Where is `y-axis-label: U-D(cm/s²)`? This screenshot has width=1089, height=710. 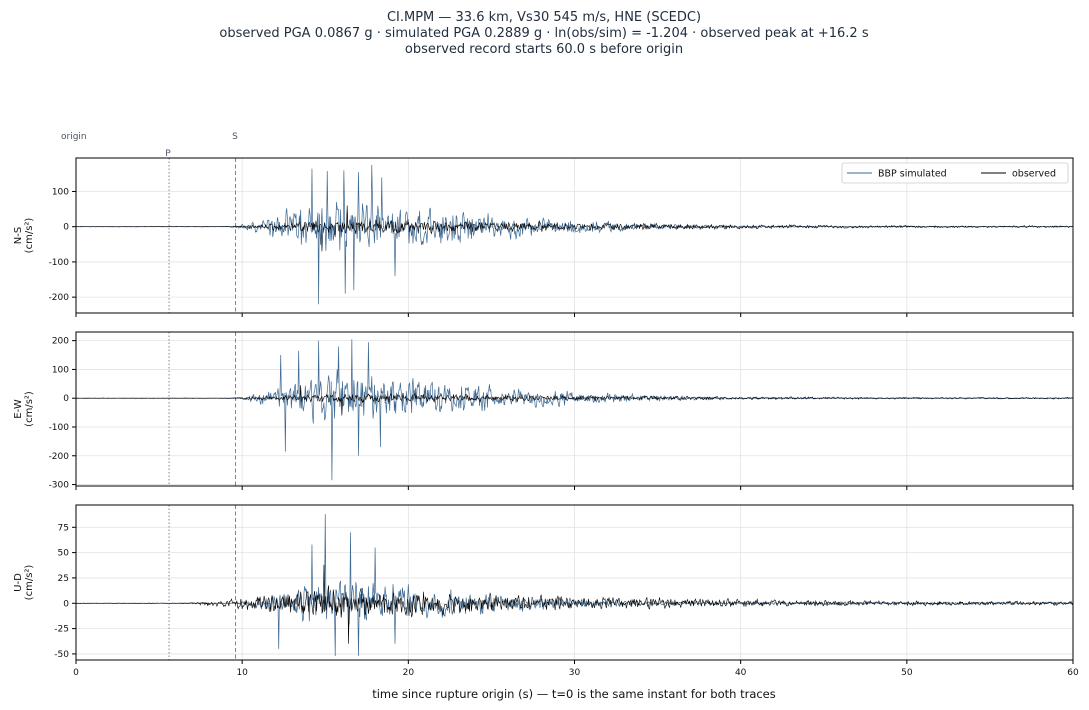 y-axis-label: U-D(cm/s²) is located at coordinates (24, 583).